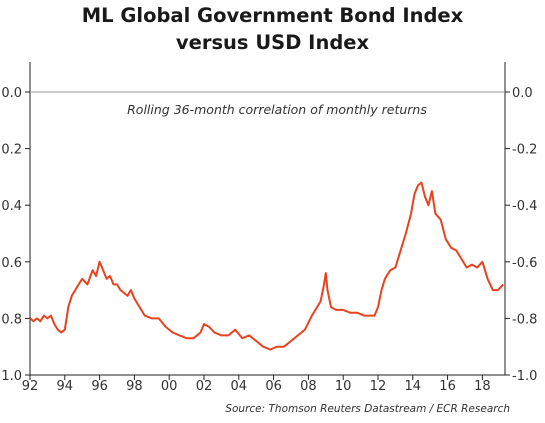  What do you see at coordinates (522, 93) in the screenshot?
I see `y-tick-label-right: 0.0` at bounding box center [522, 93].